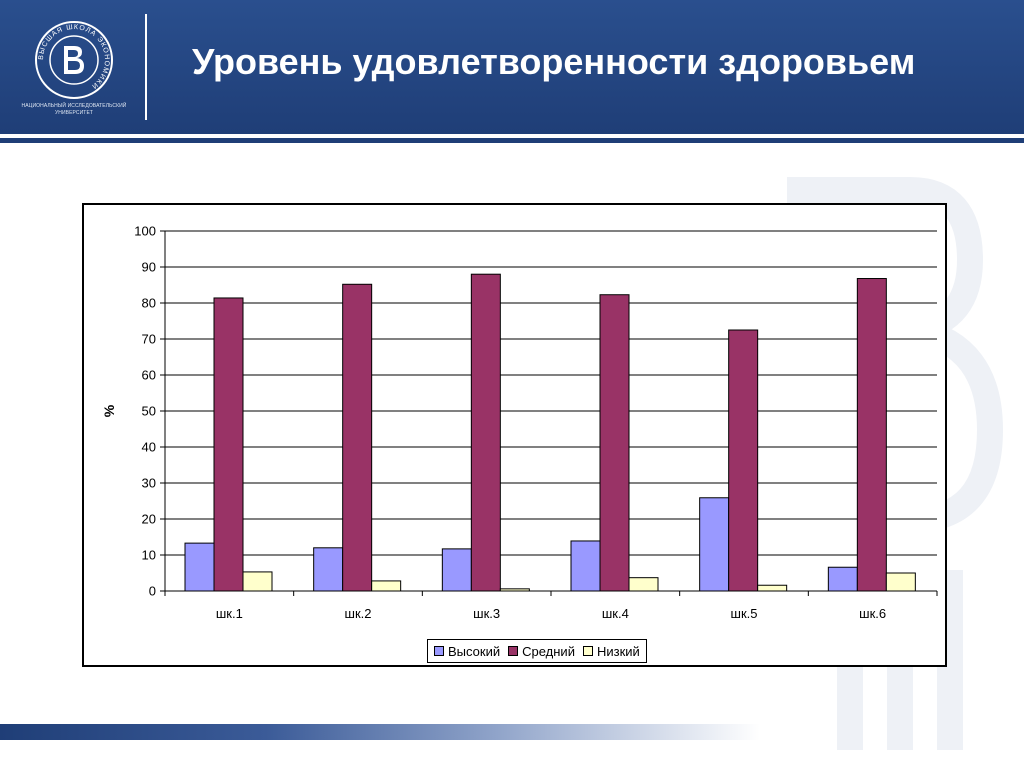 The width and height of the screenshot is (1024, 768). I want to click on logo-ring-text: ВЫСШАЯ ШКОЛА ЭКОНОМИКИ, so click(73, 57).